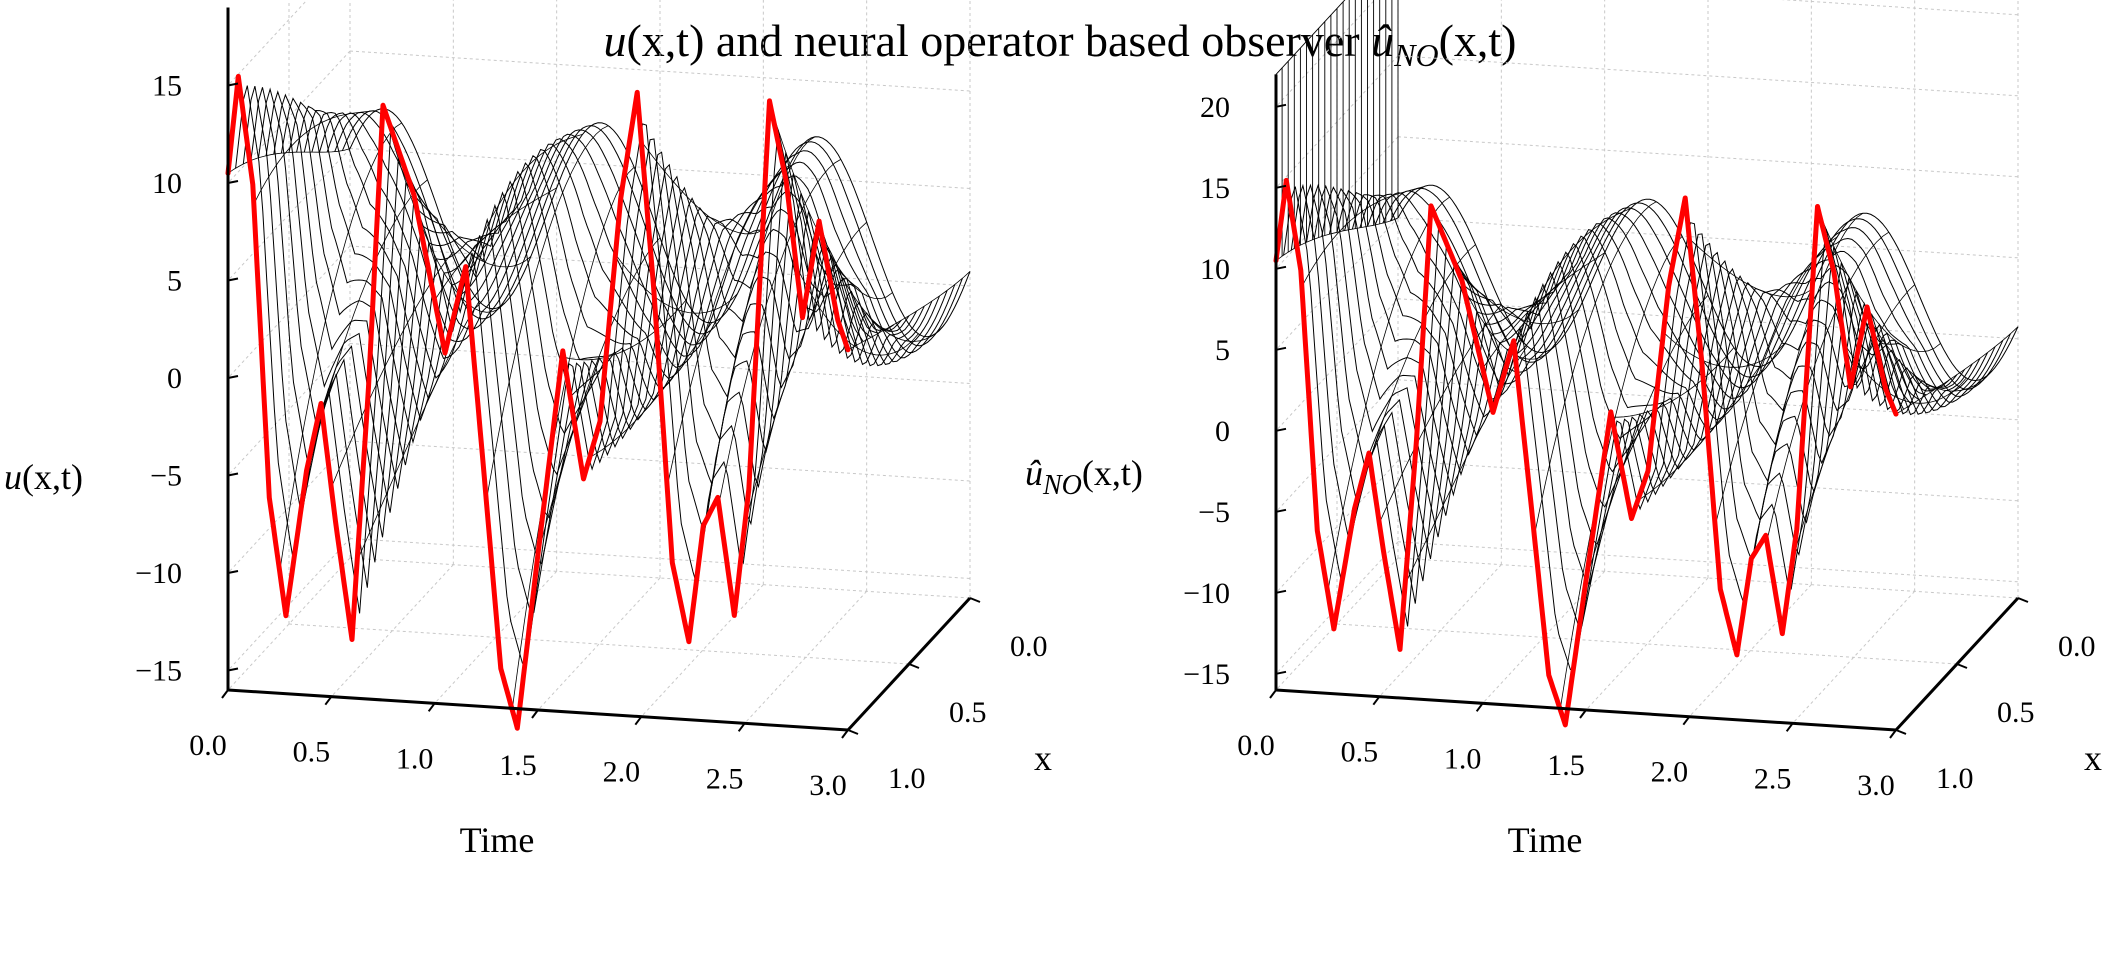 Image resolution: width=2121 pixels, height=955 pixels. I want to click on z-axis-sub: NO, so click(1062, 485).